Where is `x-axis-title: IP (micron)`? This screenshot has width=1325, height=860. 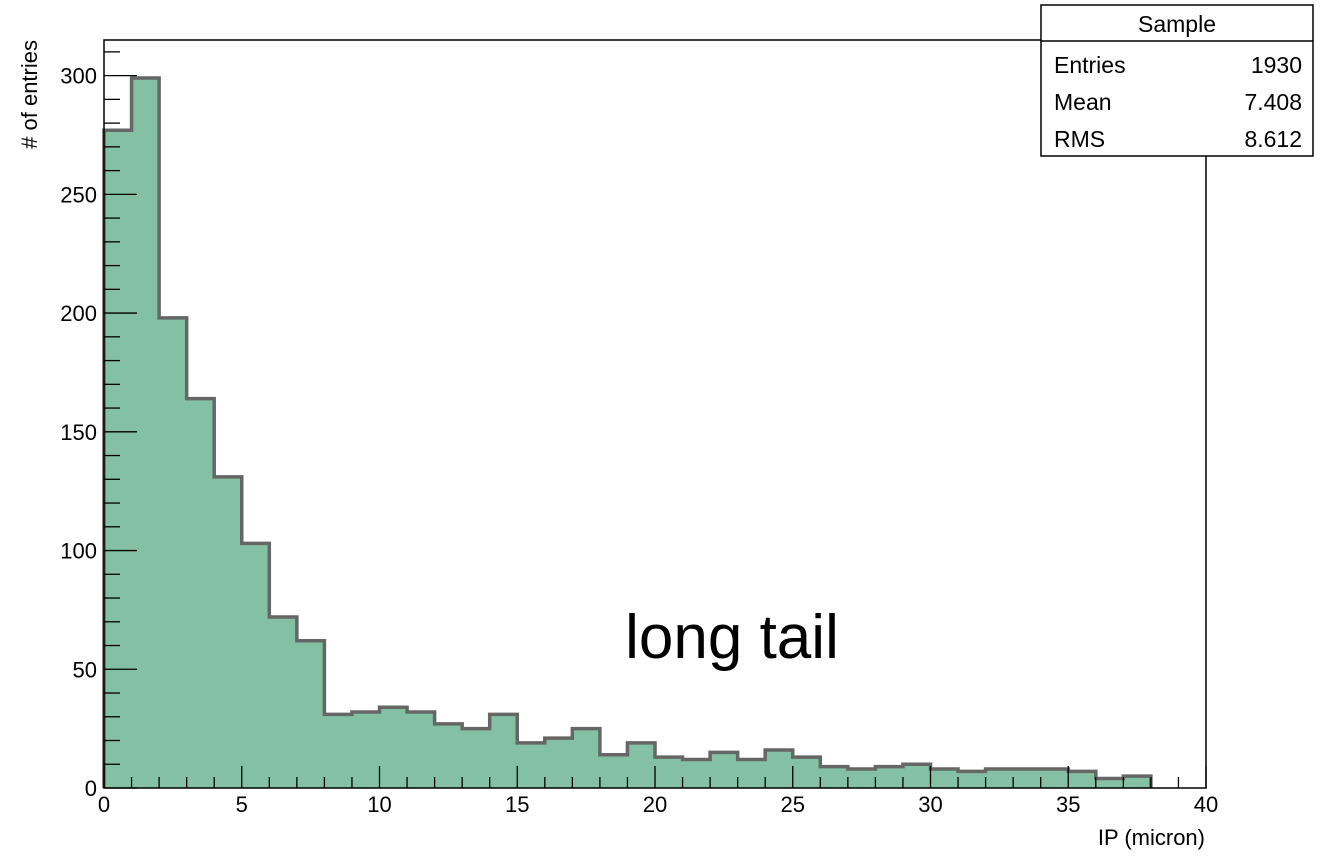
x-axis-title: IP (micron) is located at coordinates (1151, 837).